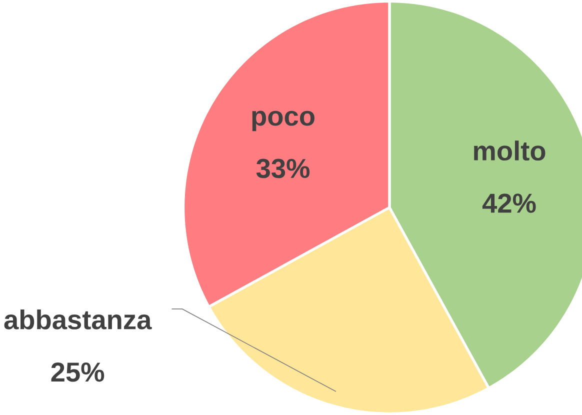 This screenshot has width=582, height=415. Describe the element at coordinates (283, 121) in the screenshot. I see `slice-label: poco` at that location.